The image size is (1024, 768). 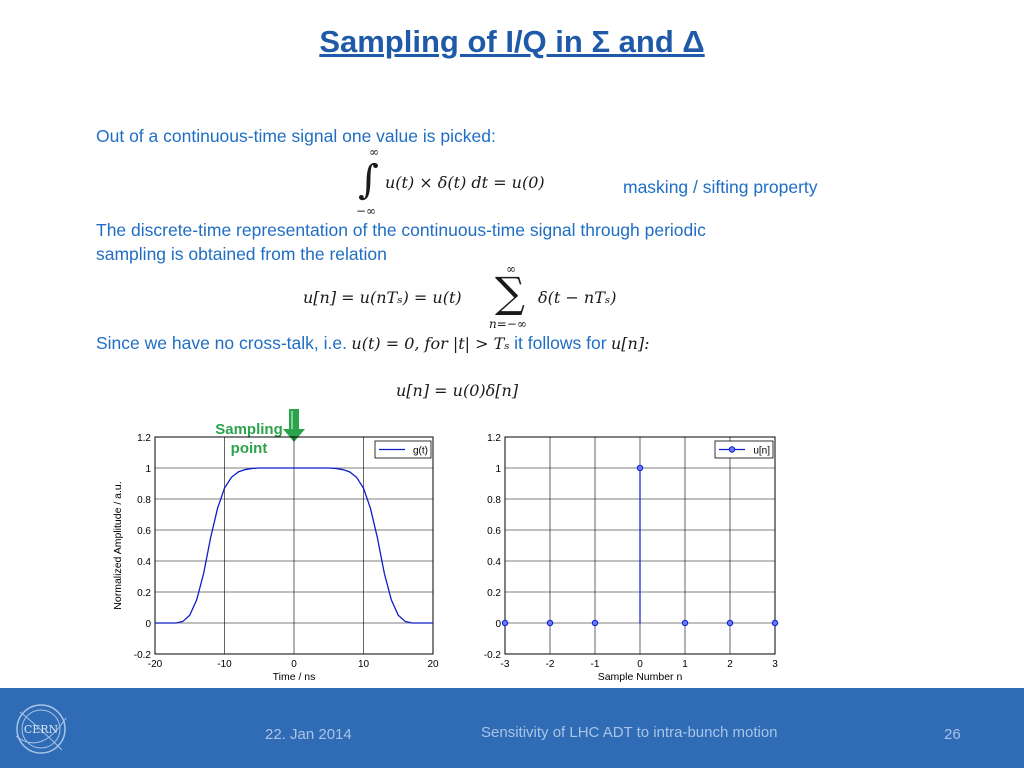 What do you see at coordinates (550, 664) in the screenshot?
I see `x-tick-label: -2` at bounding box center [550, 664].